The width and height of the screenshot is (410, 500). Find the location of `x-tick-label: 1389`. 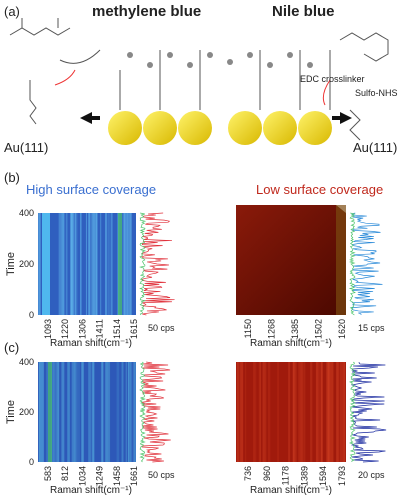

x-tick-label: 1389 is located at coordinates (304, 476).